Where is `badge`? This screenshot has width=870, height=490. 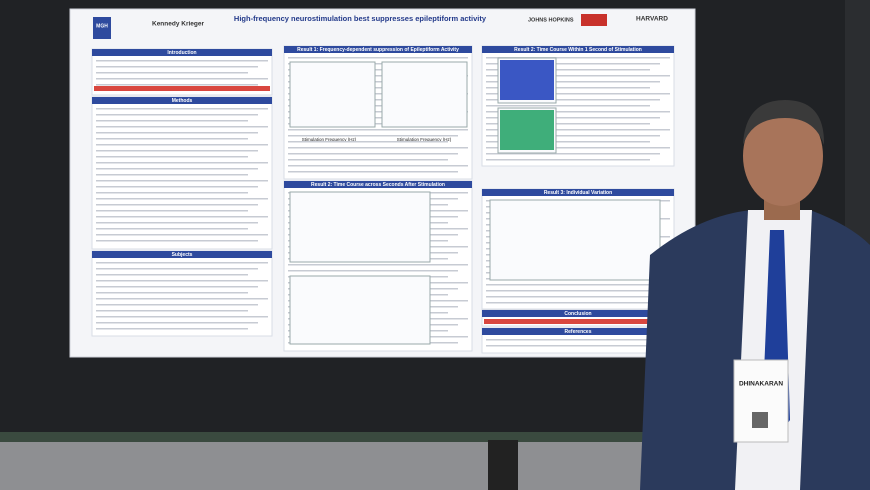
badge is located at coordinates (761, 401).